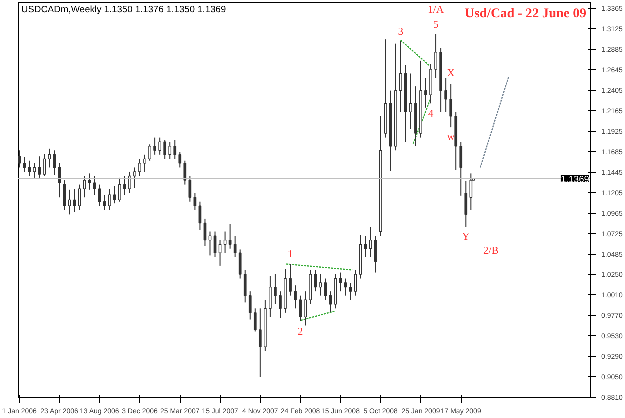  Describe the element at coordinates (491, 252) in the screenshot. I see `annotation: 2/B` at that location.